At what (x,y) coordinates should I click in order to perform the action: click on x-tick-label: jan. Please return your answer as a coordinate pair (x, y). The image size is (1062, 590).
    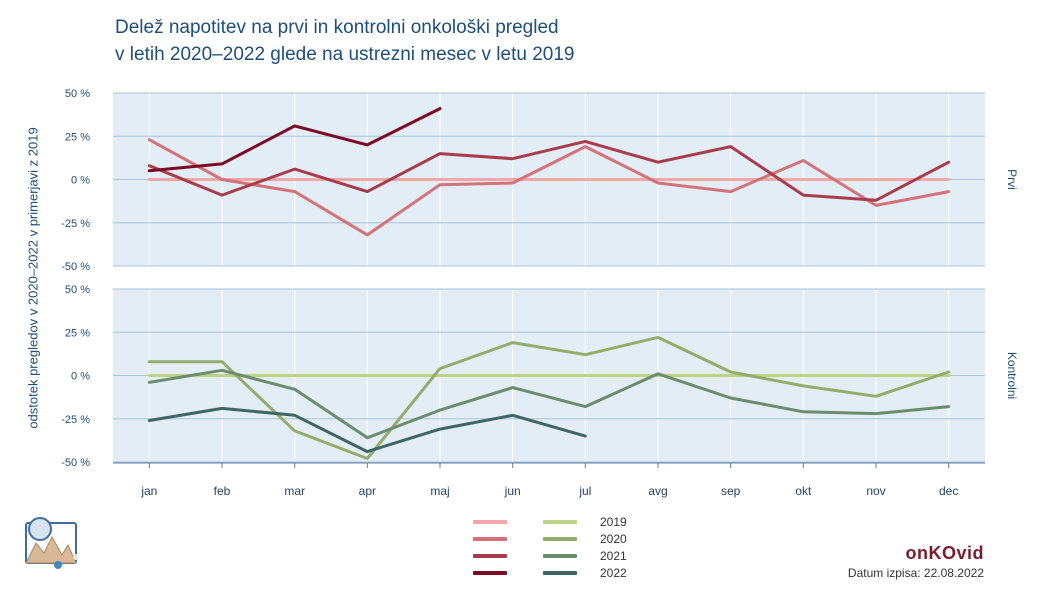
    Looking at the image, I should click on (148, 491).